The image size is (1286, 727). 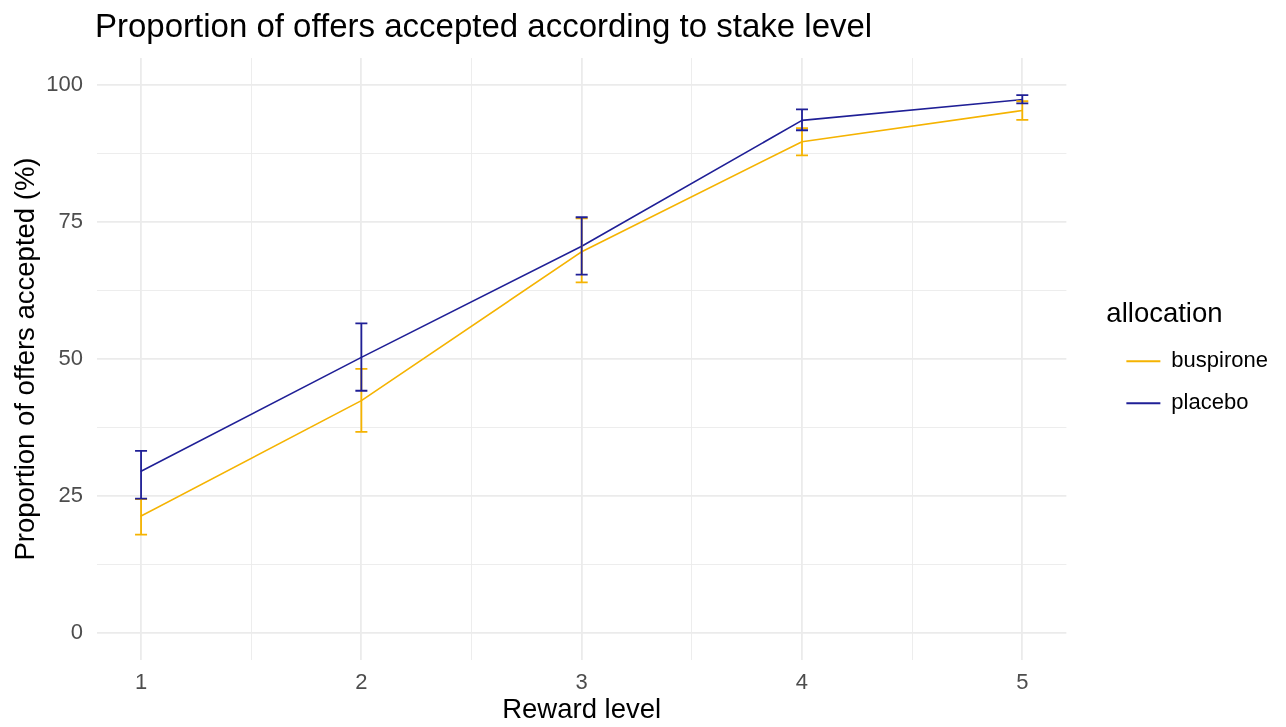 I want to click on y-tick-label: 100, so click(x=64, y=84).